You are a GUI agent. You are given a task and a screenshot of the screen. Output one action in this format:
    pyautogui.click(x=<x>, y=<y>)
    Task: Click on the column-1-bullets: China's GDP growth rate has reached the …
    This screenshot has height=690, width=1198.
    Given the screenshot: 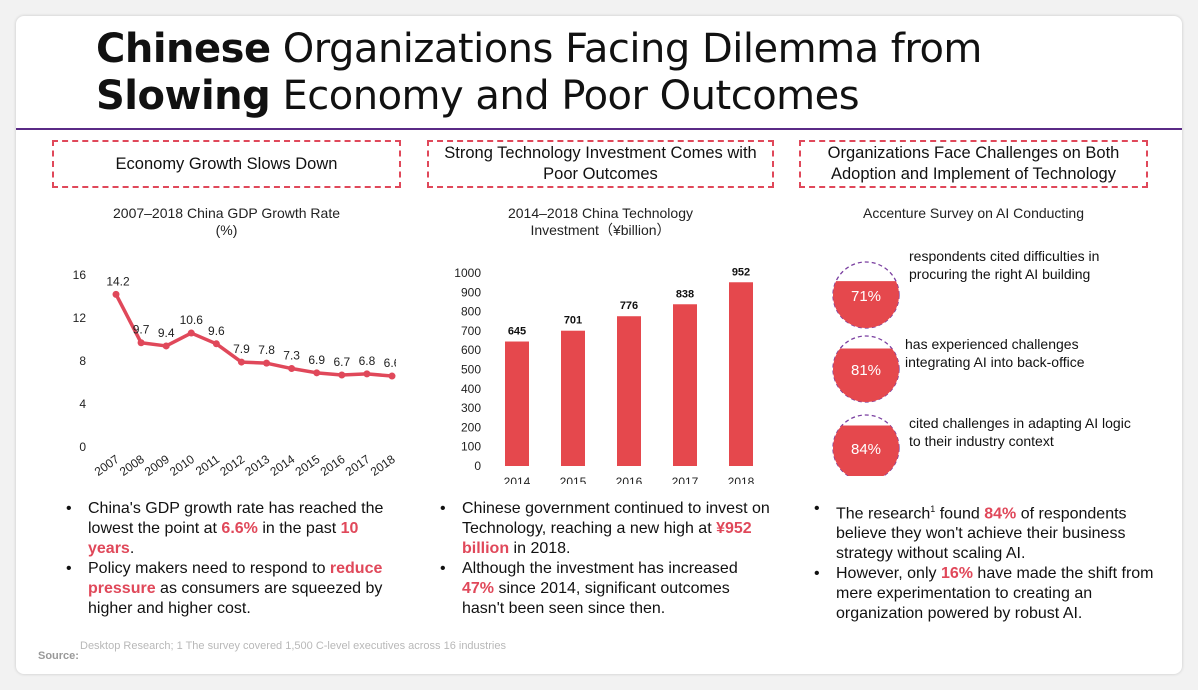 What is the action you would take?
    pyautogui.click(x=230, y=559)
    